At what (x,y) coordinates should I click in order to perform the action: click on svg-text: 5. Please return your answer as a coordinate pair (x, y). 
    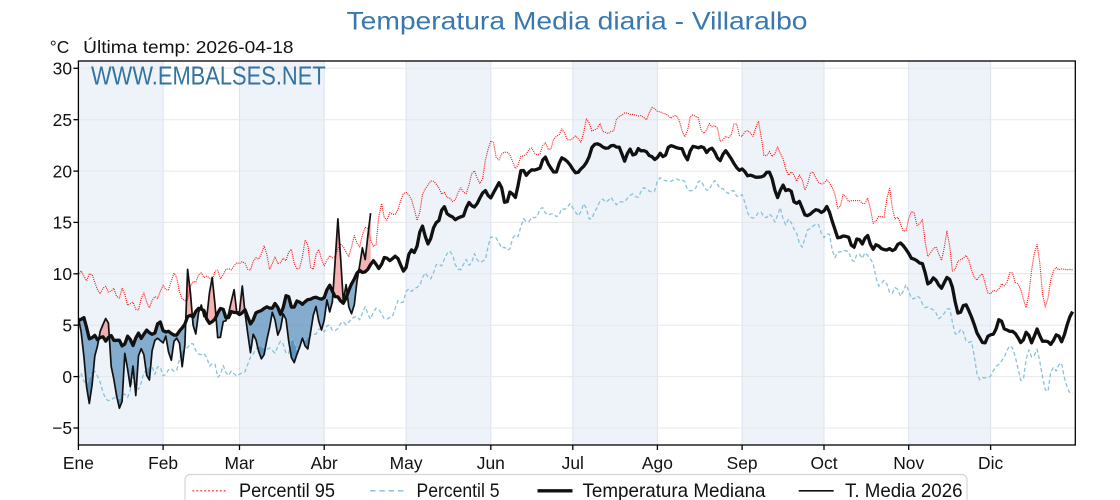
    Looking at the image, I should click on (67, 325).